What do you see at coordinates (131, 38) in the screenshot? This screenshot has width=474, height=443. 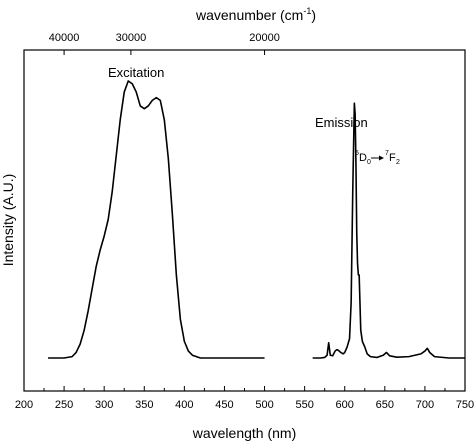 I see `top-tick-label: 30000` at bounding box center [131, 38].